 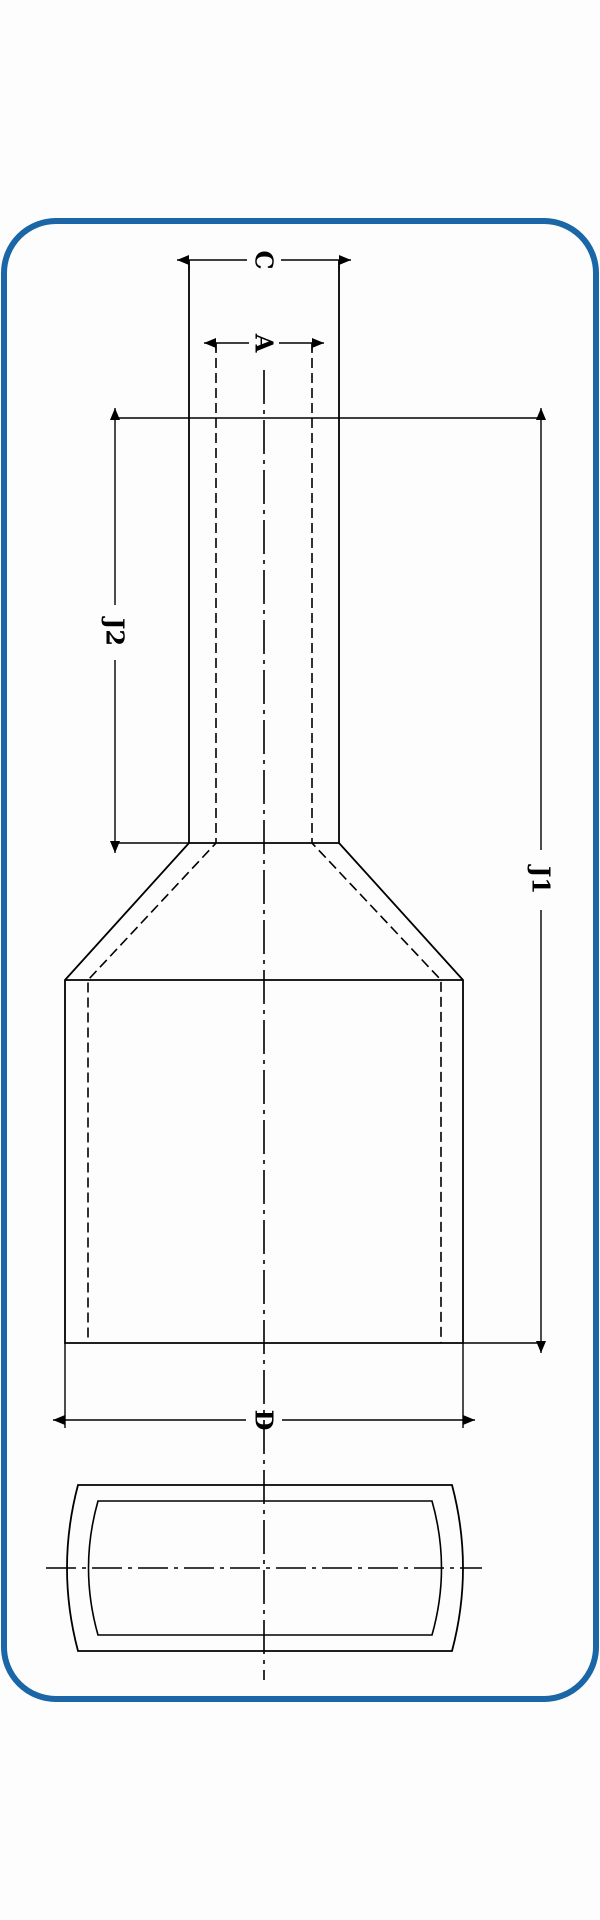 I want to click on dimension-d: D, so click(x=264, y=1386).